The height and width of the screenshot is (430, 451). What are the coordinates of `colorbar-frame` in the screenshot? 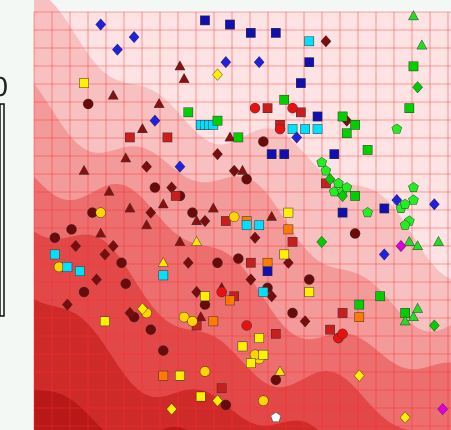 It's located at (2, 210).